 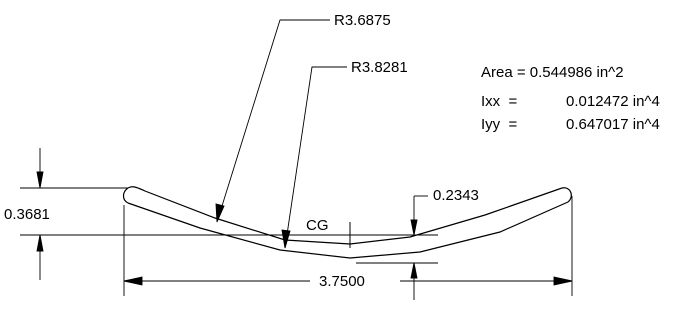 What do you see at coordinates (286, 239) in the screenshot?
I see `outer-radius-arrow` at bounding box center [286, 239].